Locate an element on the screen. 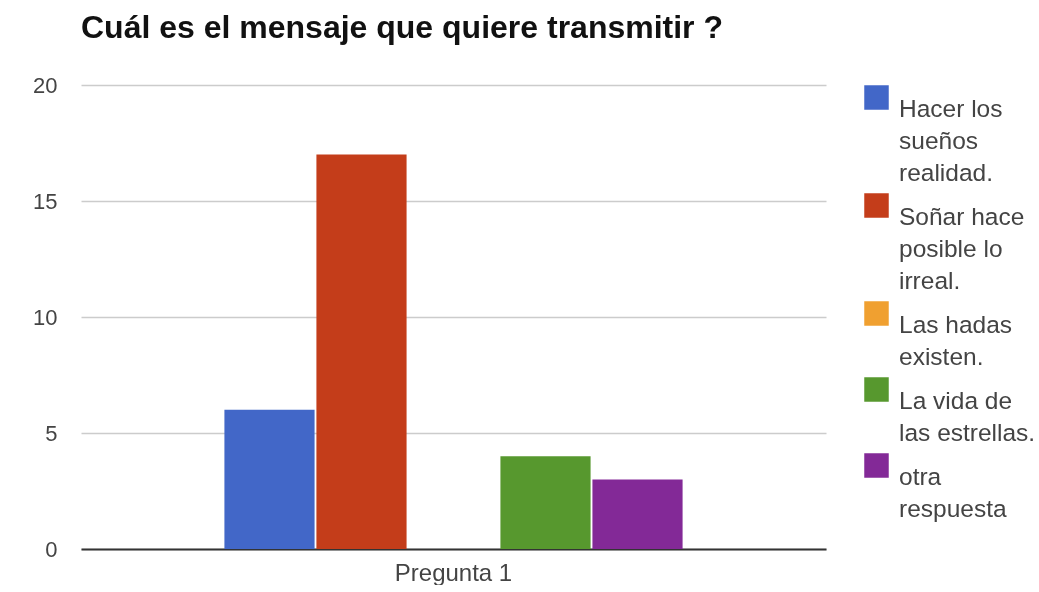  y-tick-label: 0 is located at coordinates (51, 549).